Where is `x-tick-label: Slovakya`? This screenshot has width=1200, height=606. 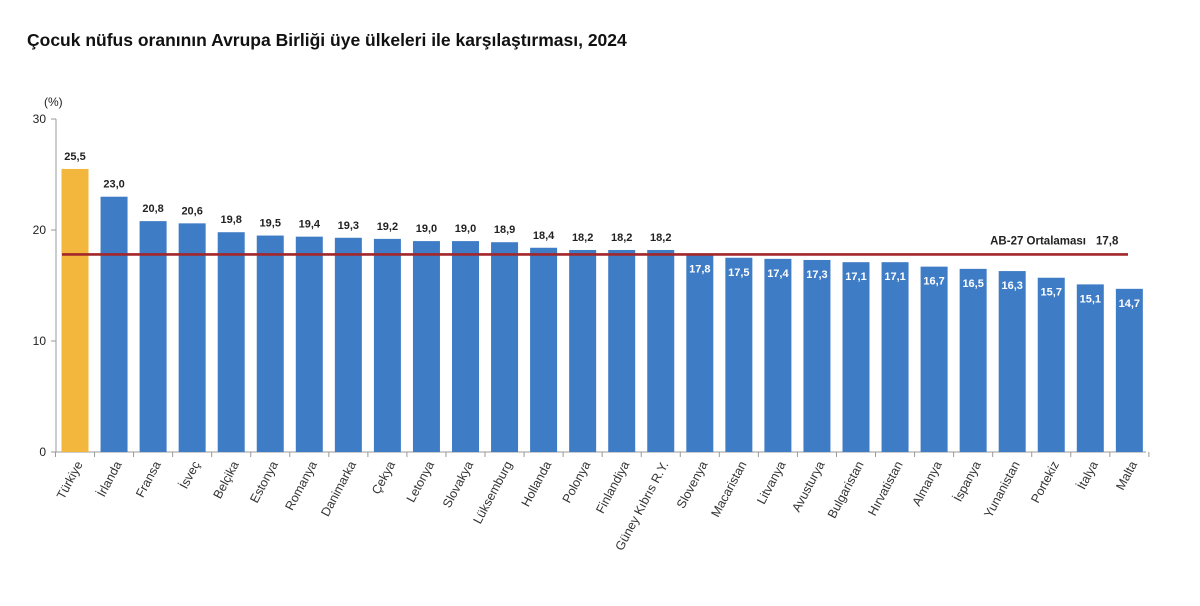 x-tick-label: Slovakya is located at coordinates (458, 484).